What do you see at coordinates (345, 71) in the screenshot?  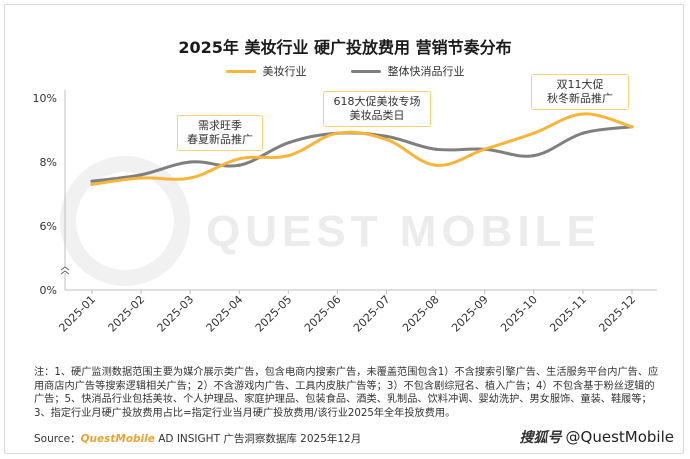 I see `chart-legend: 美妆行业 整体快消品行业` at bounding box center [345, 71].